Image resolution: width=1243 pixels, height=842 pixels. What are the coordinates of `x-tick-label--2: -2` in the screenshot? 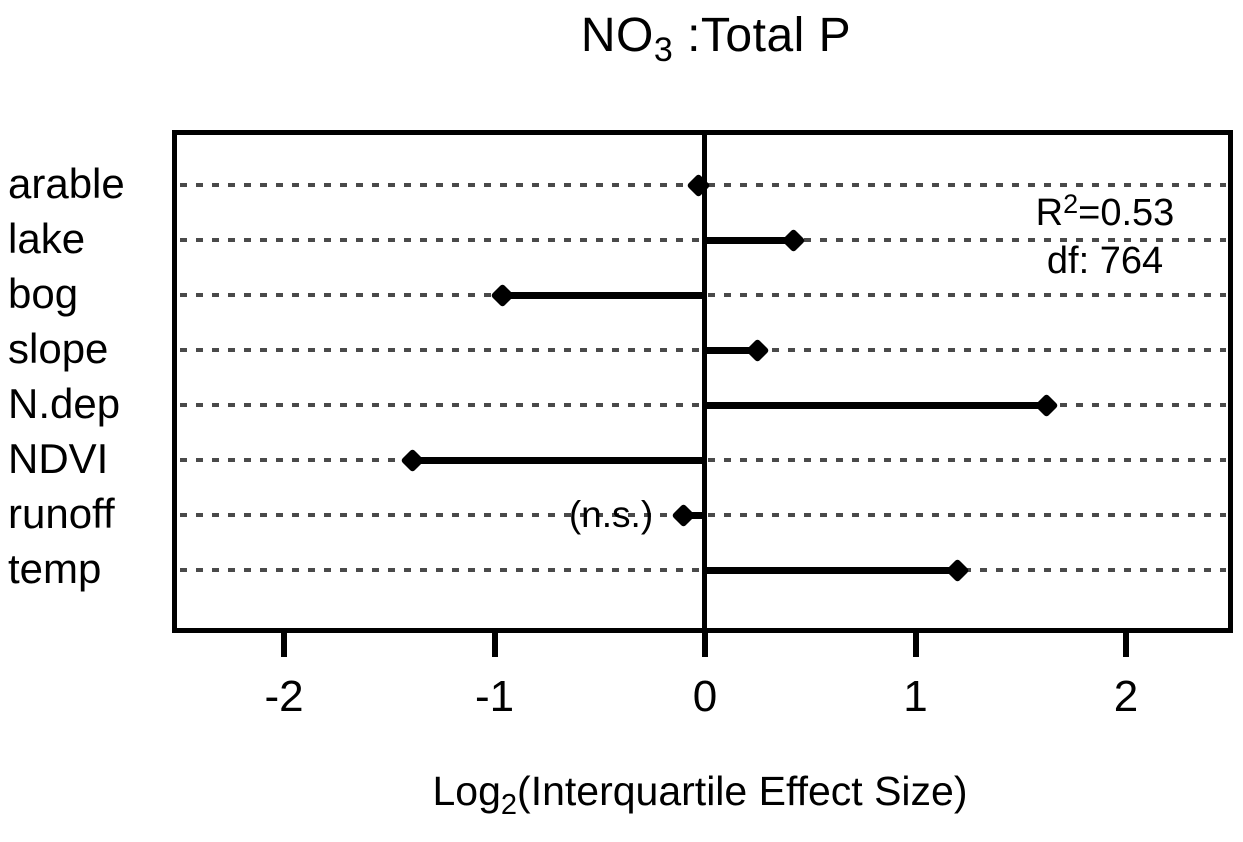 It's located at (284, 696).